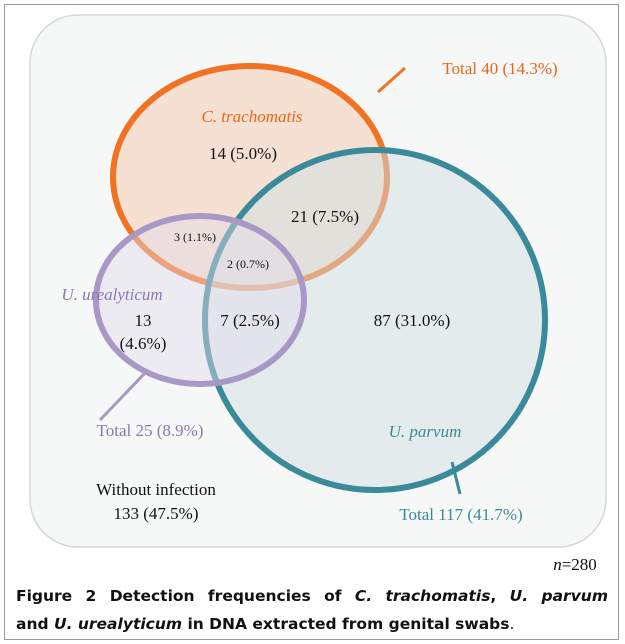  What do you see at coordinates (346, 624) in the screenshot?
I see `caption-text: in DNA extracted from genital swabs` at bounding box center [346, 624].